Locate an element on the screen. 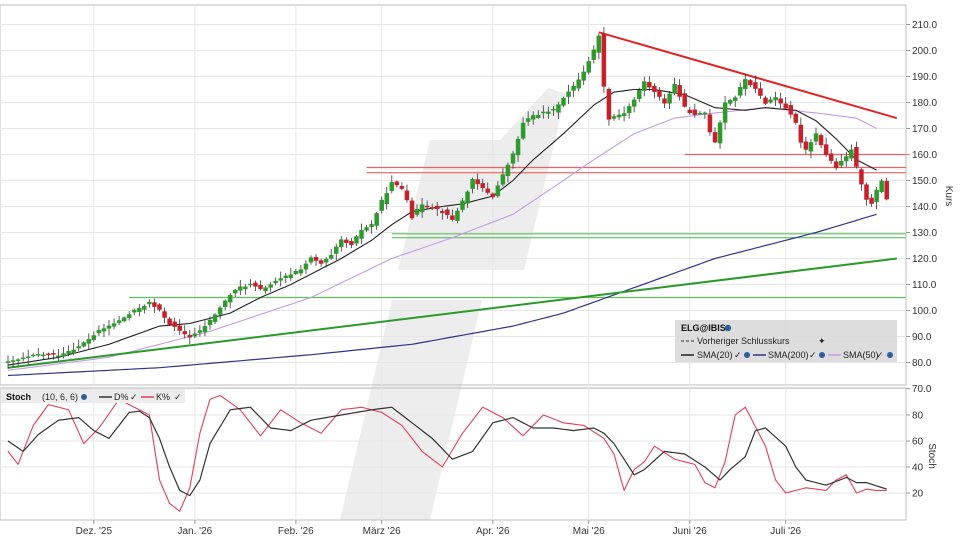 The height and width of the screenshot is (540, 960). sma50-check-icon: ✓ is located at coordinates (880, 355).